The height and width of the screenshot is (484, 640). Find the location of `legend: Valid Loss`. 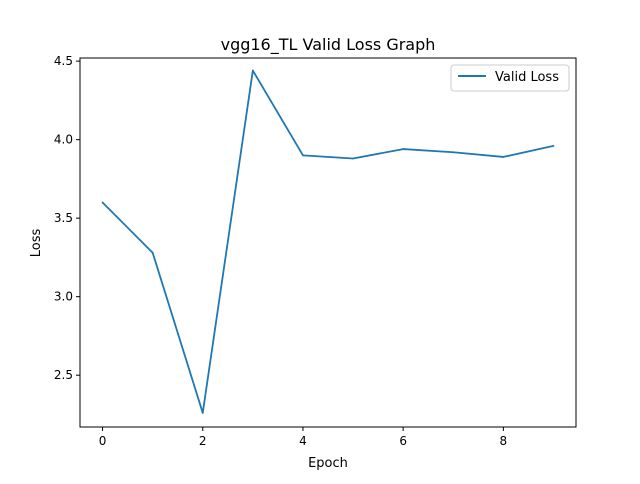

legend: Valid Loss is located at coordinates (510, 78).